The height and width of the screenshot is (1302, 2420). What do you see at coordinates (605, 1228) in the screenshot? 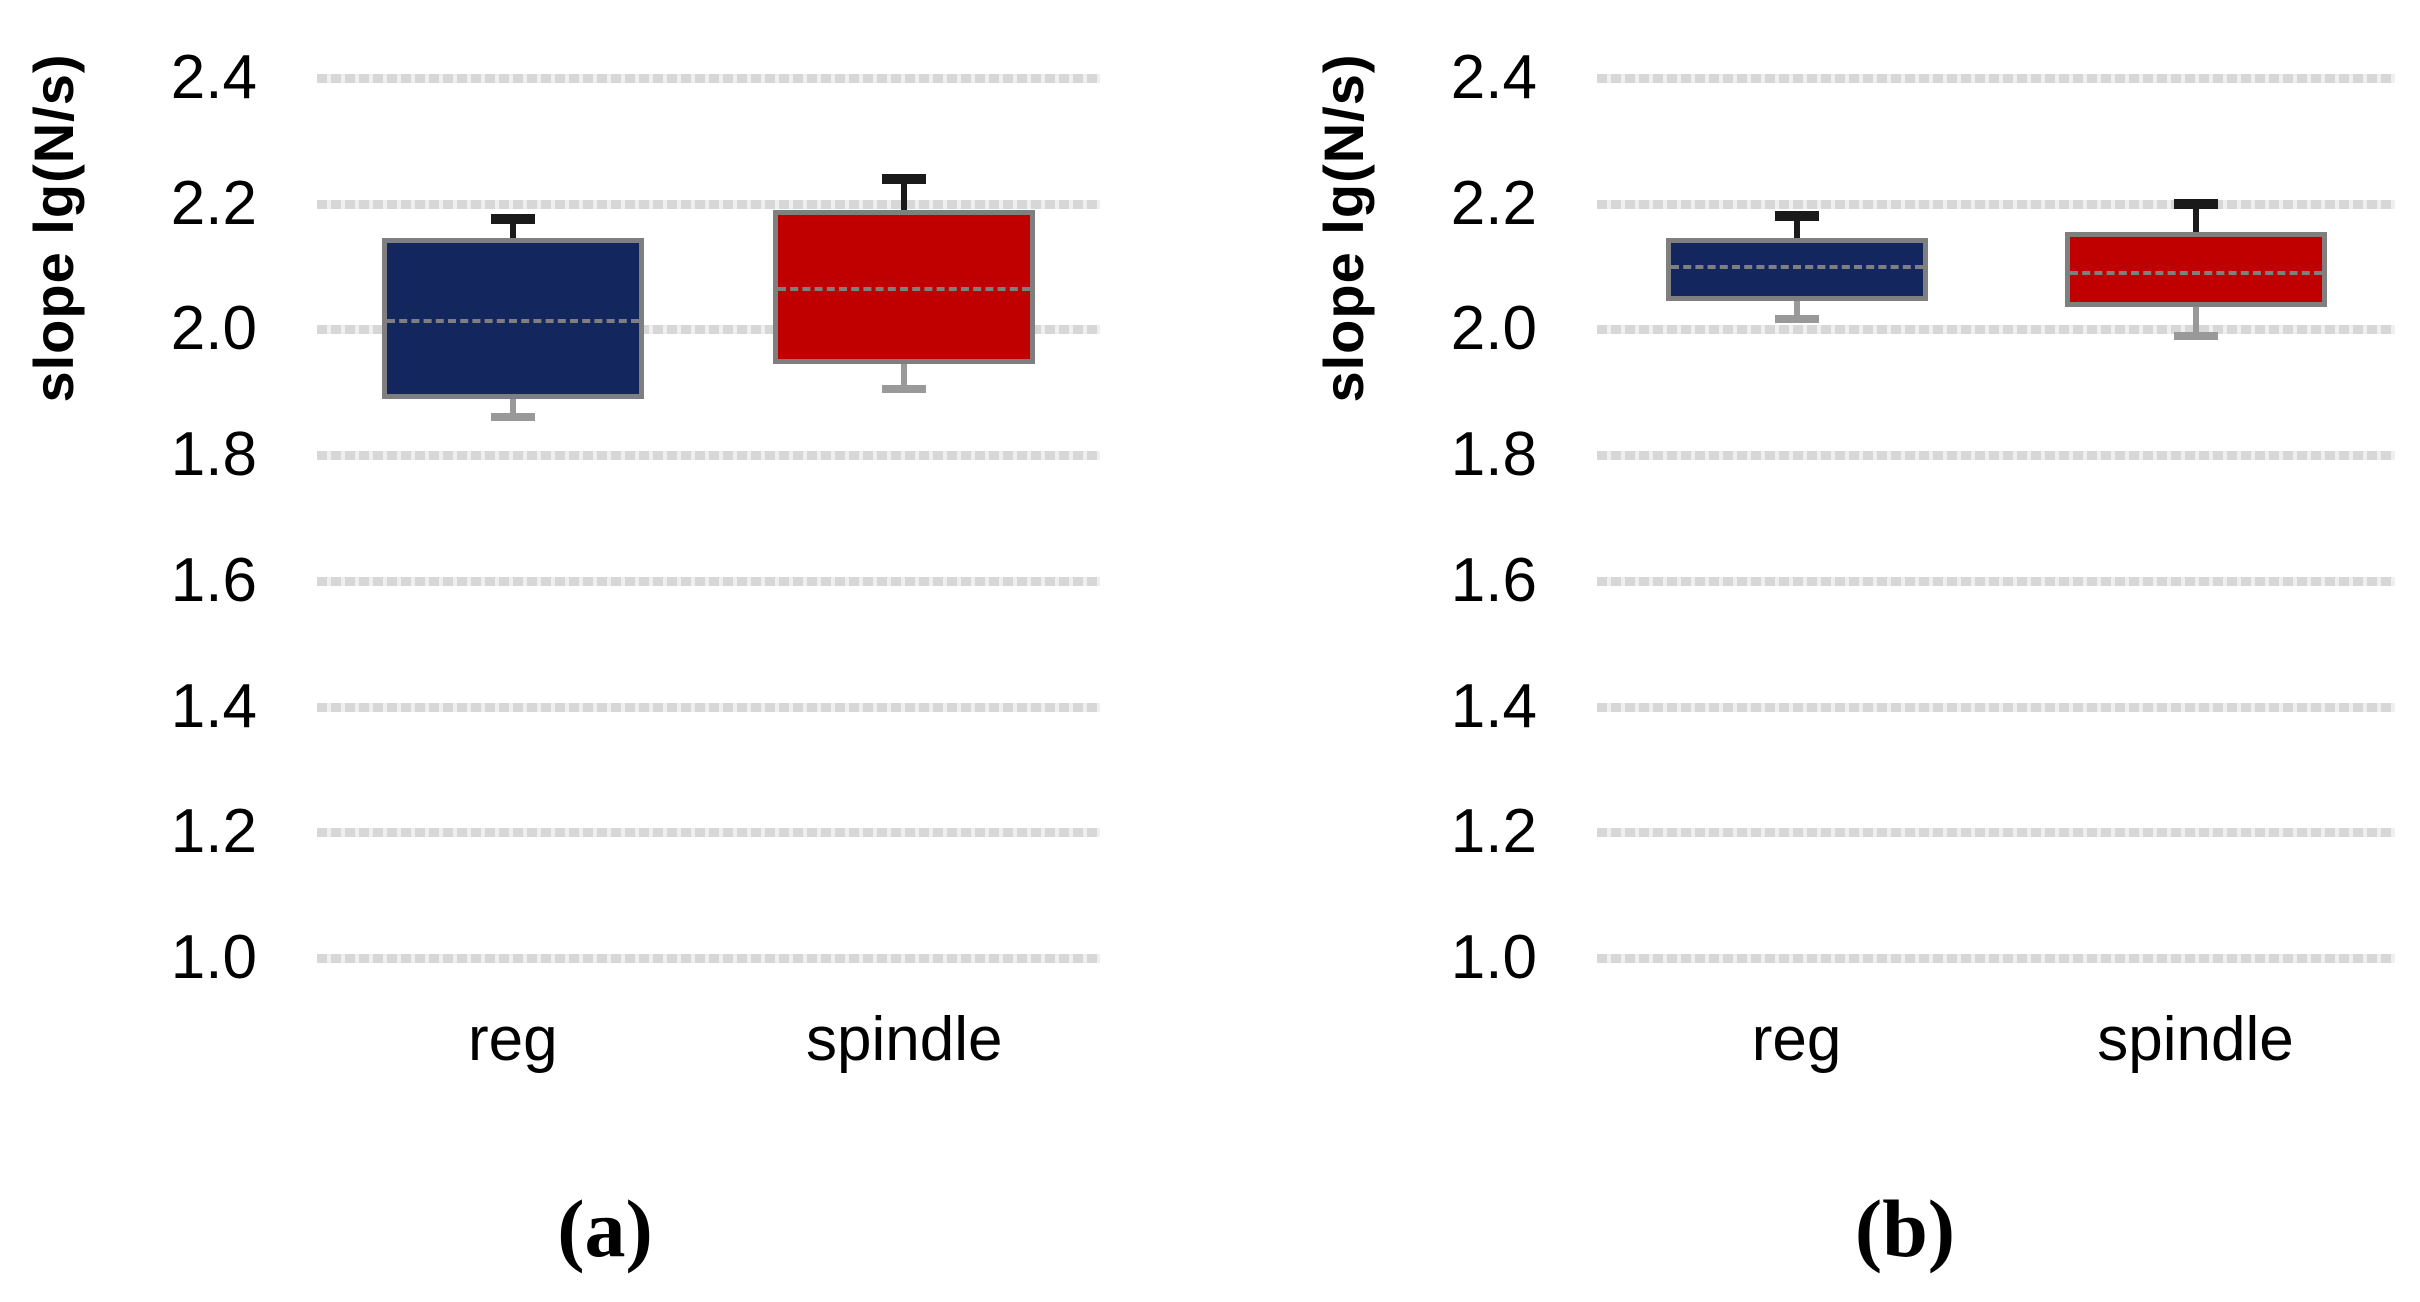
I see `caption-a: (a)` at bounding box center [605, 1228].